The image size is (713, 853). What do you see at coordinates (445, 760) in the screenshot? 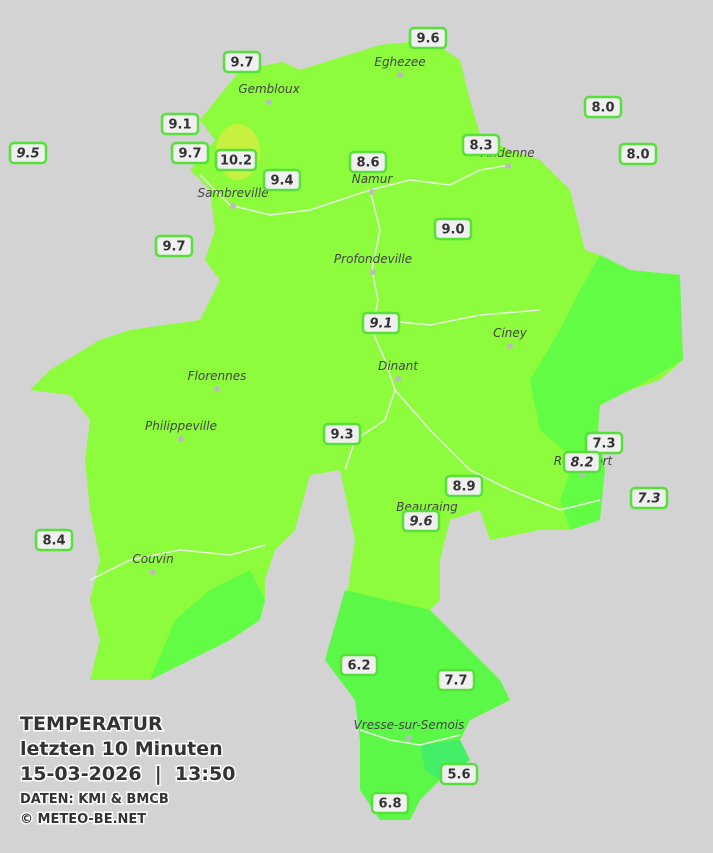
I see `cold-zone` at bounding box center [445, 760].